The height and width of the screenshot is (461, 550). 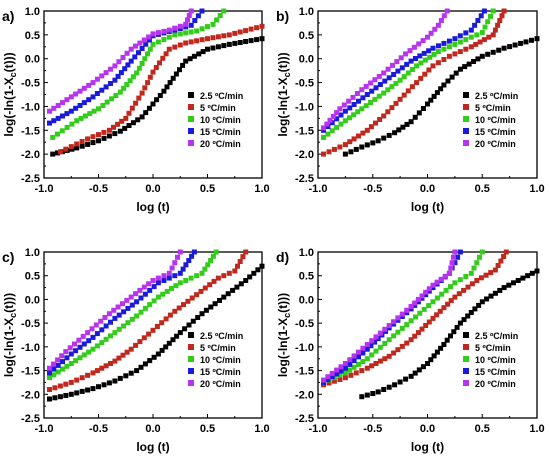 What do you see at coordinates (495, 120) in the screenshot?
I see `legend-entry: 10 ºC/min` at bounding box center [495, 120].